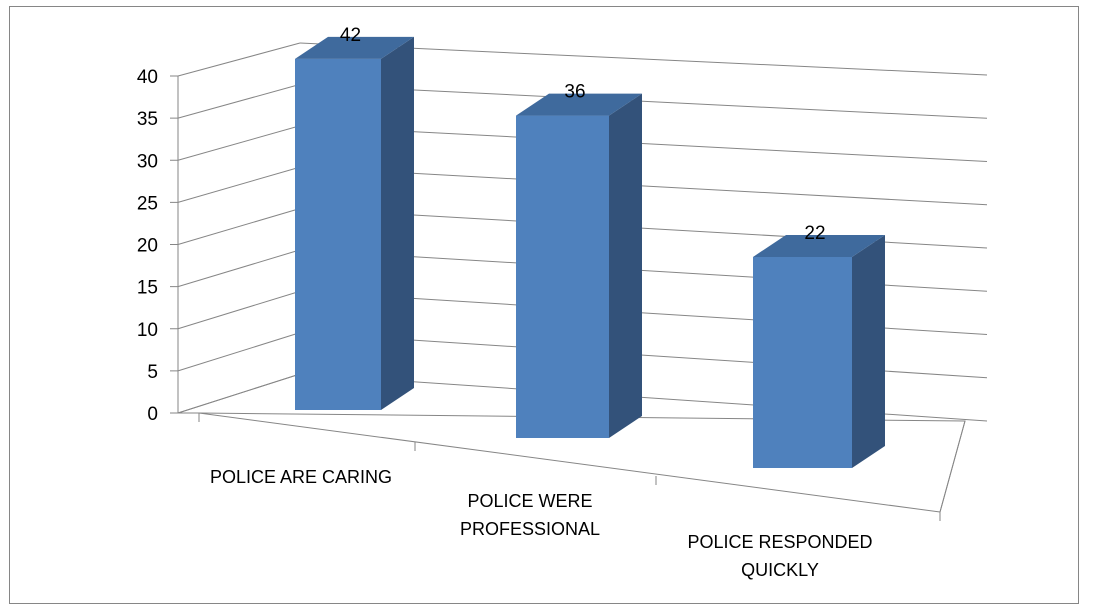  Describe the element at coordinates (574, 92) in the screenshot. I see `data-label: 36` at that location.